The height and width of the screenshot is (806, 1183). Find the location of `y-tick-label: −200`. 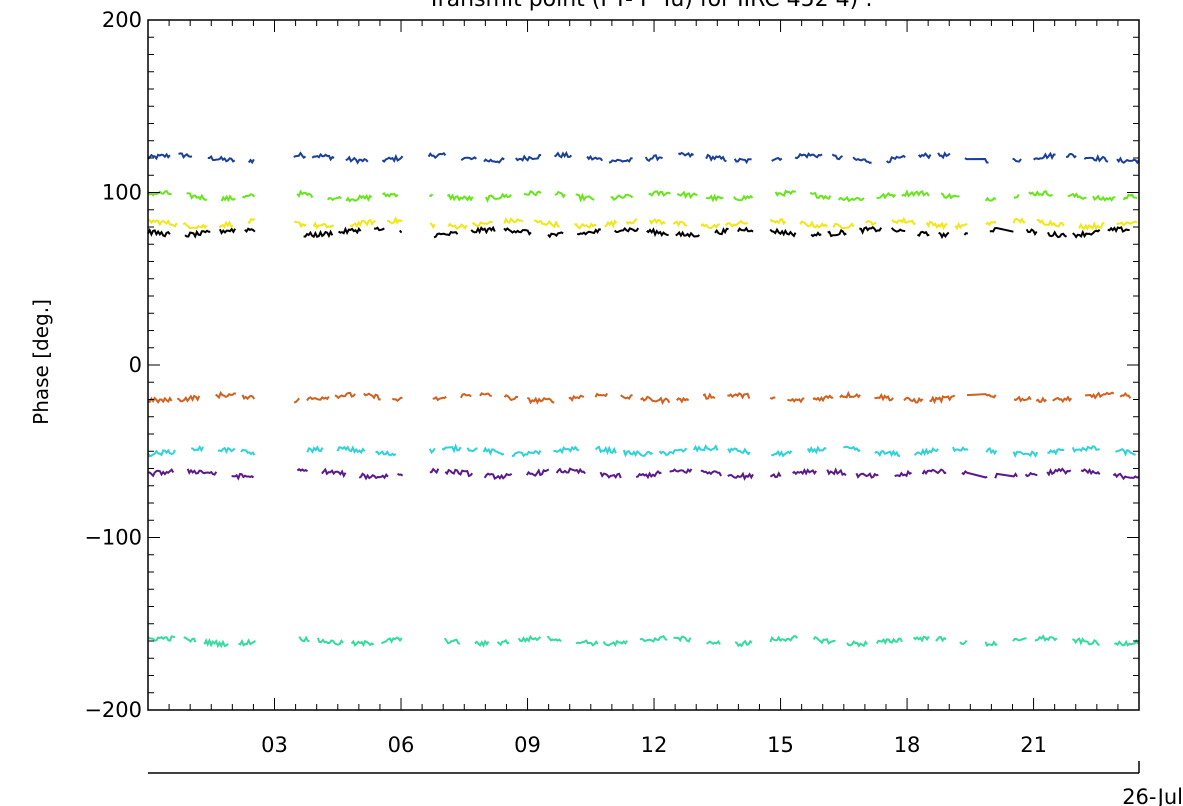

y-tick-label: −200 is located at coordinates (113, 710).